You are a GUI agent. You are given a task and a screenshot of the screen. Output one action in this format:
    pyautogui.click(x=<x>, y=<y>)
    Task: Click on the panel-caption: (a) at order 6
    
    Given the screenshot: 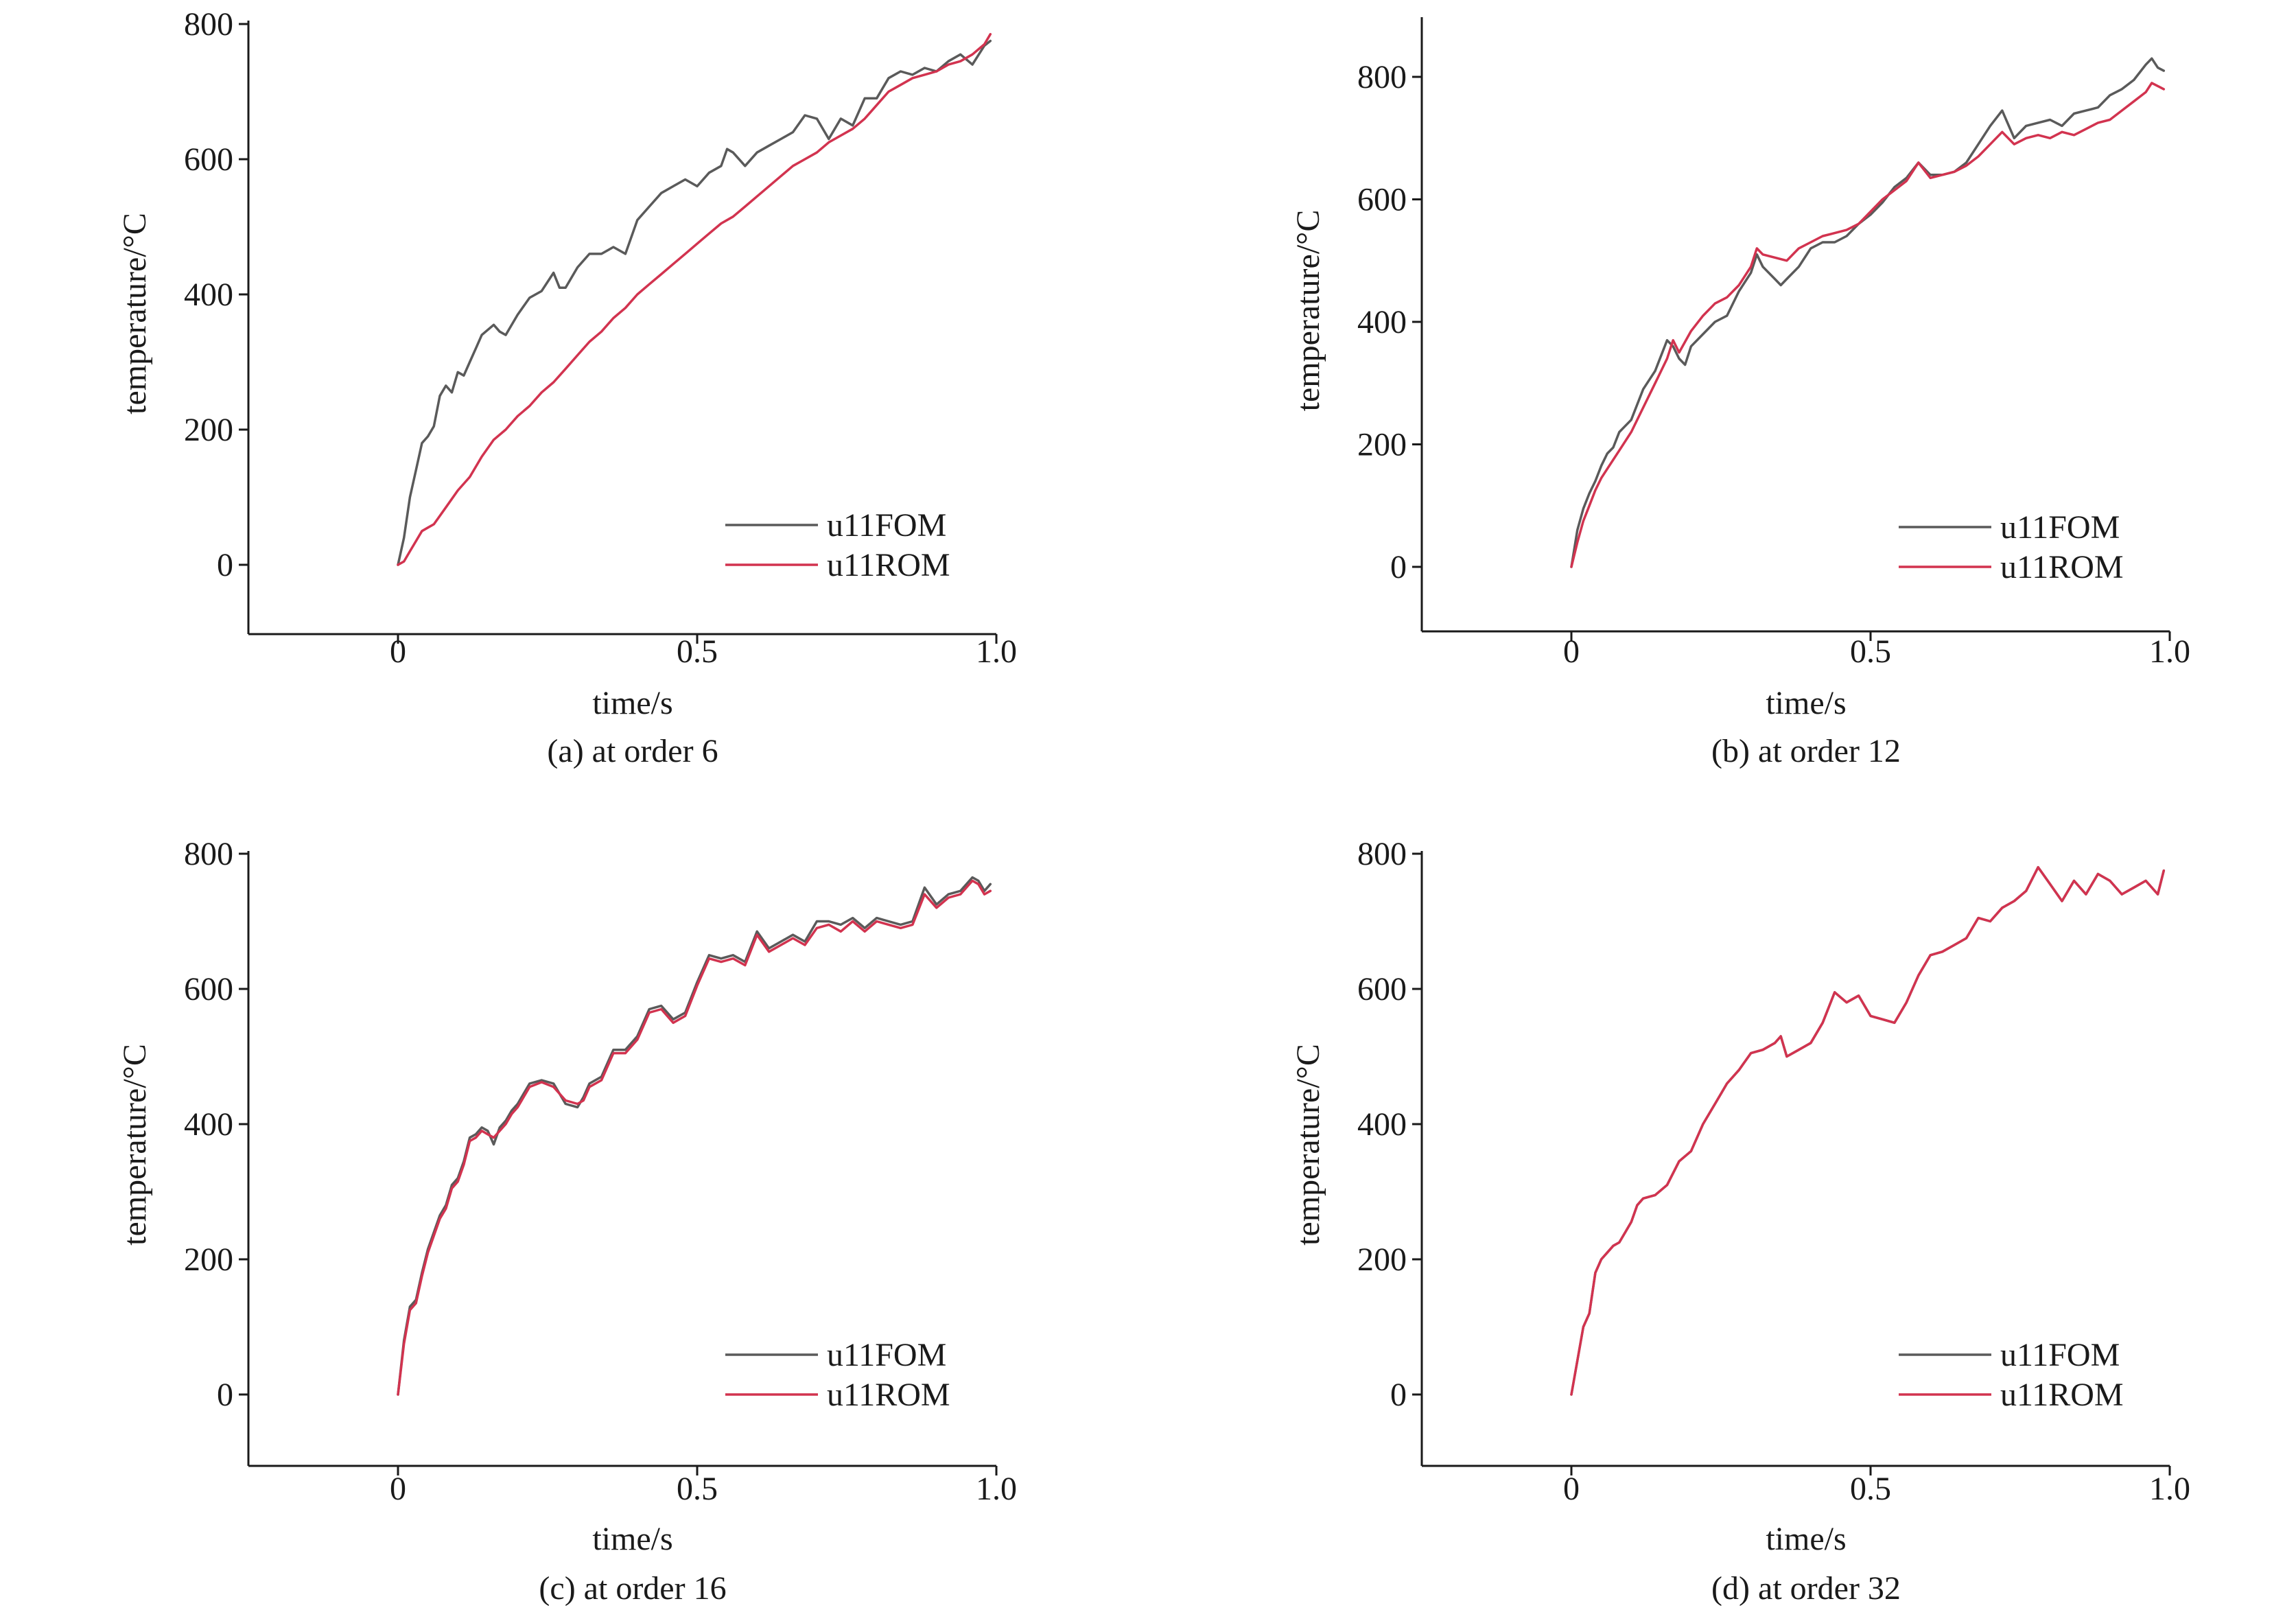 What is the action you would take?
    pyautogui.click(x=632, y=751)
    